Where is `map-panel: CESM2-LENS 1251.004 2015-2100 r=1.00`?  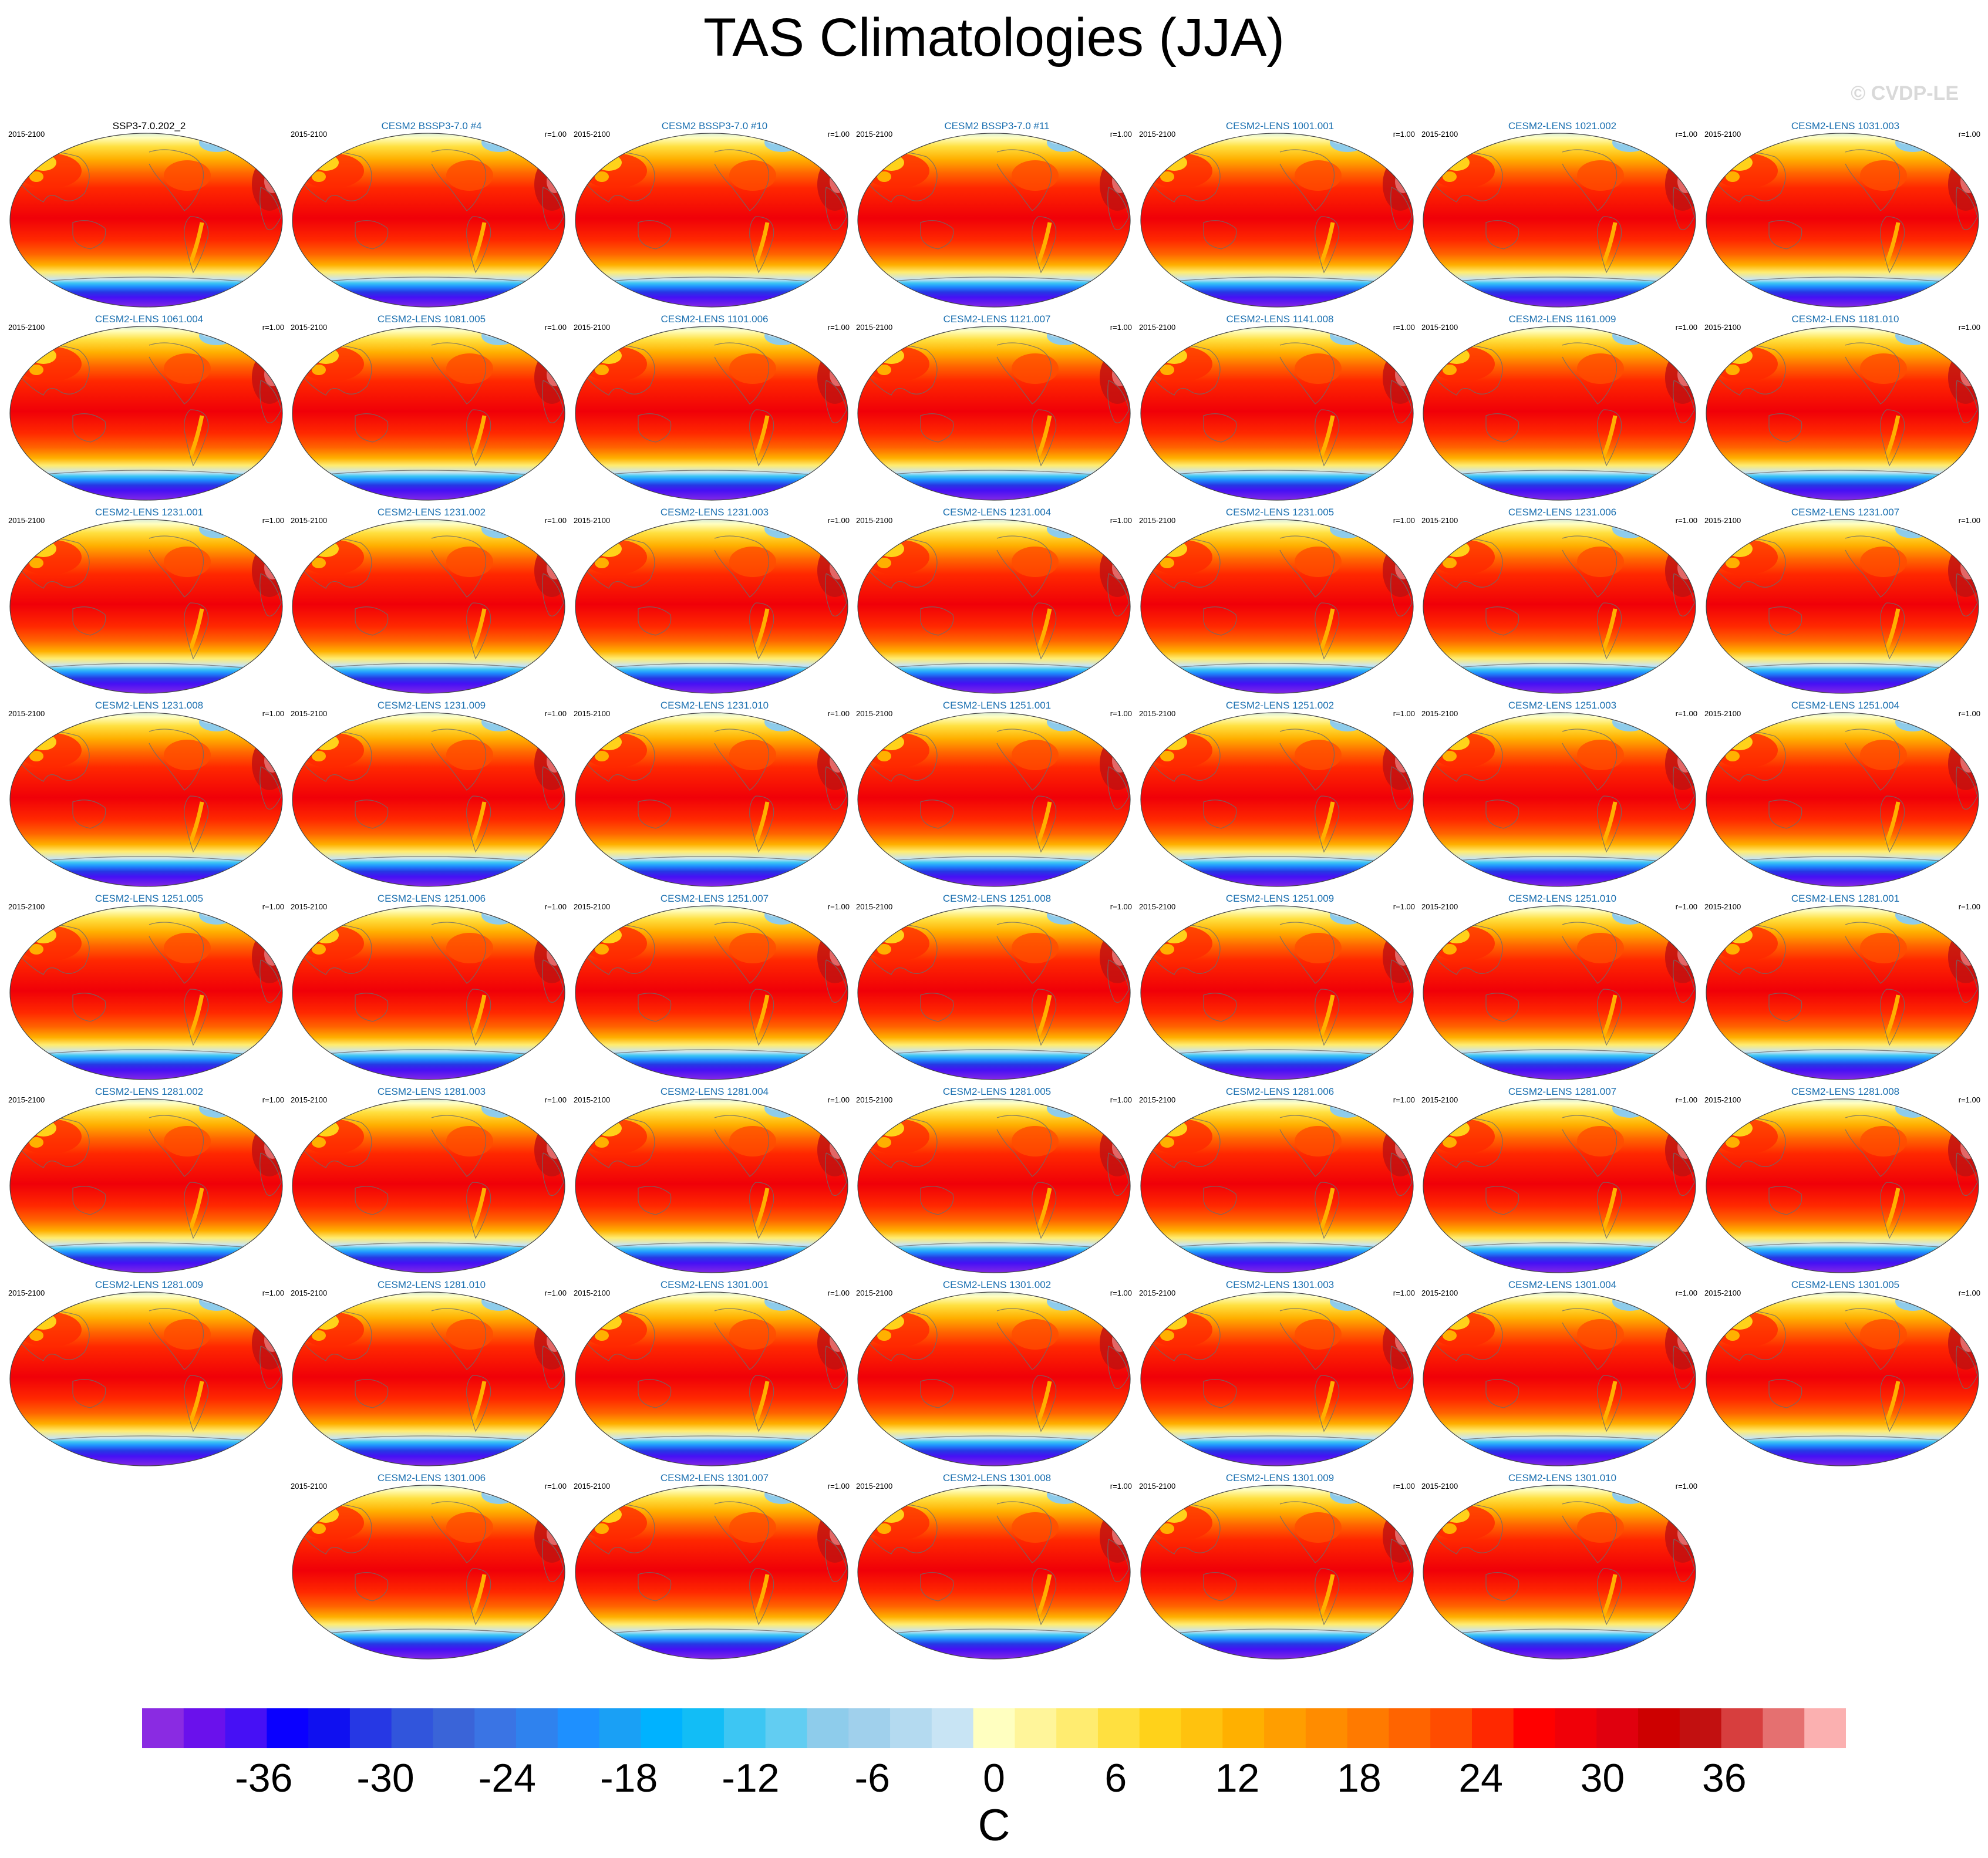 map-panel: CESM2-LENS 1251.004 2015-2100 r=1.00 is located at coordinates (1845, 795).